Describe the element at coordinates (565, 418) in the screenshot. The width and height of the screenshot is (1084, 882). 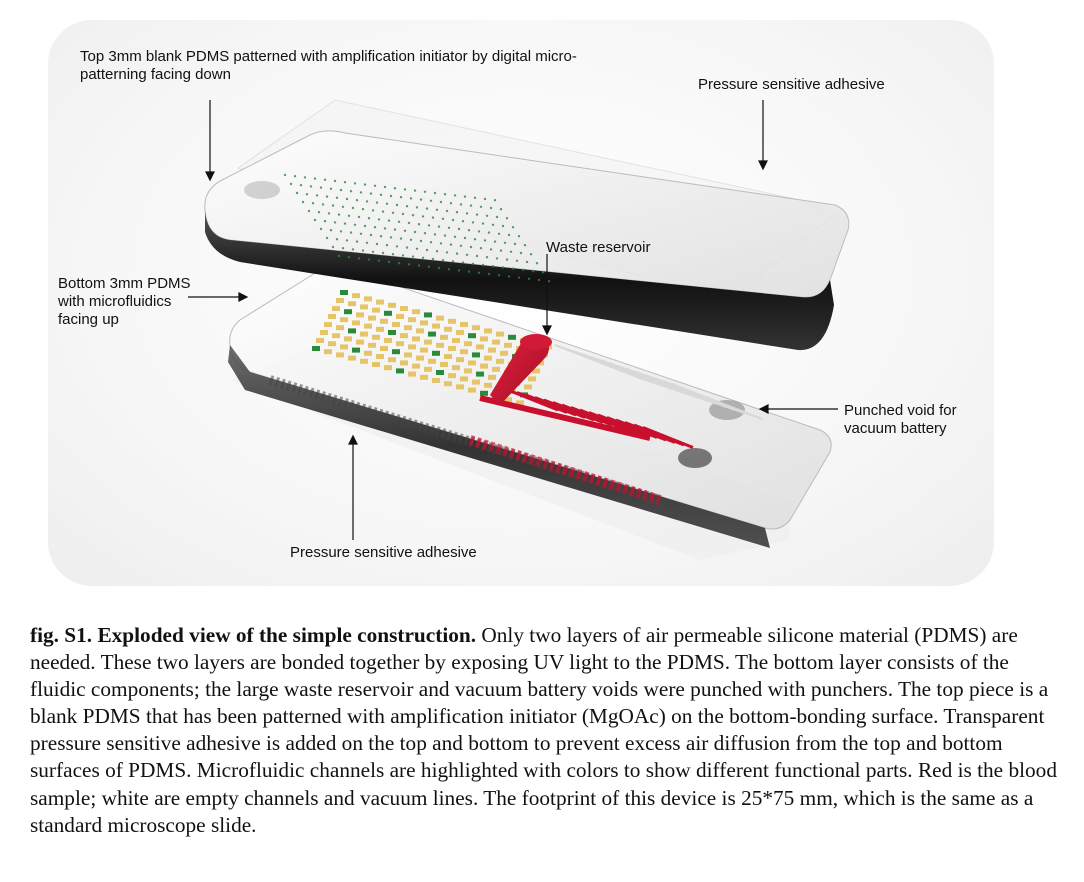
I see `blood-inlet-channel` at that location.